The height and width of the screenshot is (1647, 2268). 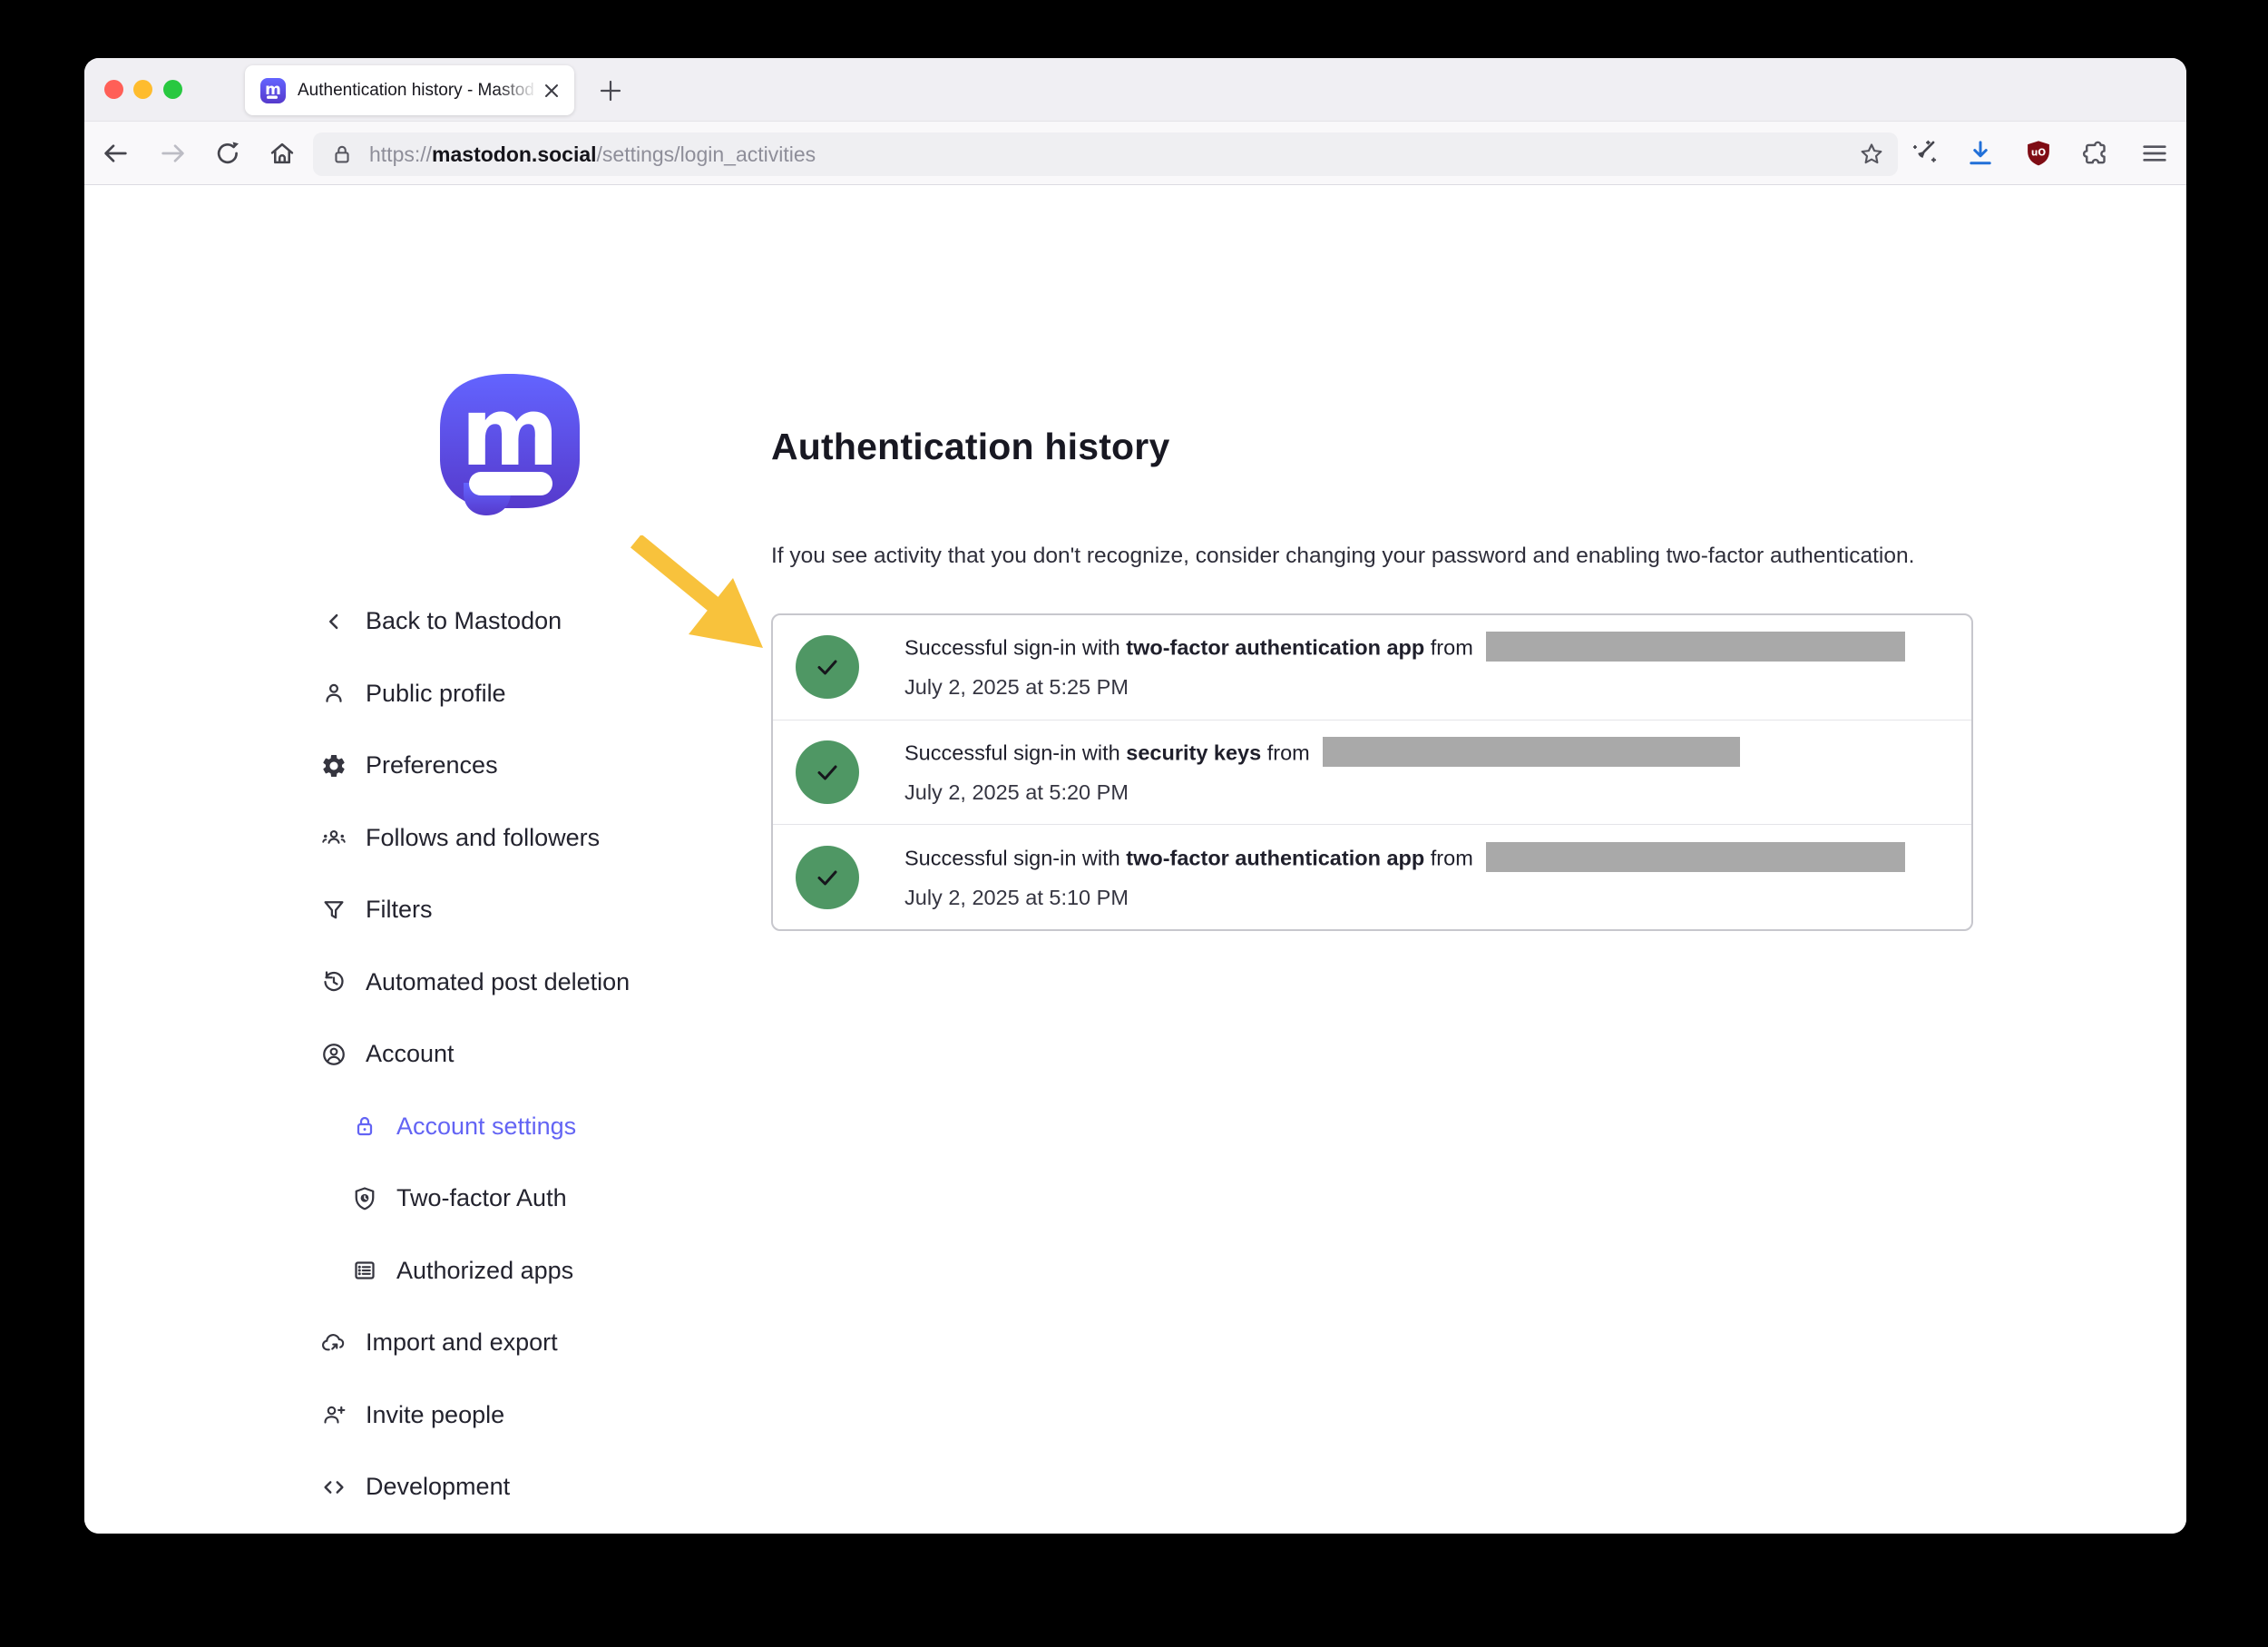 What do you see at coordinates (2155, 153) in the screenshot?
I see `menu-hamburger-icon` at bounding box center [2155, 153].